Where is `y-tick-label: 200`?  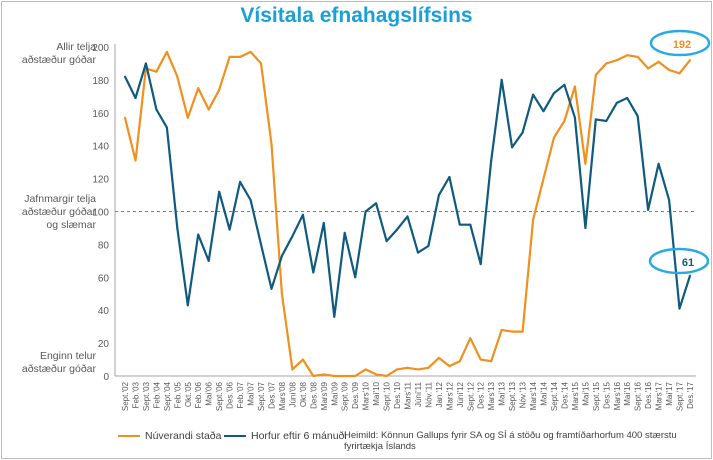 y-tick-label: 200 is located at coordinates (100, 48).